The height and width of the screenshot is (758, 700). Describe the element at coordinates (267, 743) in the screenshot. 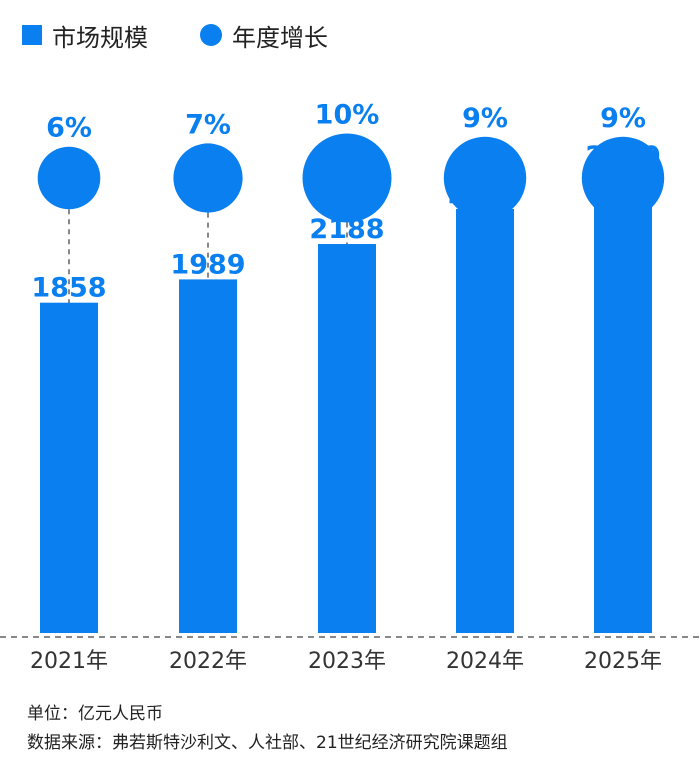

I see `source-note: 数据来源：弗若斯特沙利文、人社部、21世纪经济研究院课题组` at that location.